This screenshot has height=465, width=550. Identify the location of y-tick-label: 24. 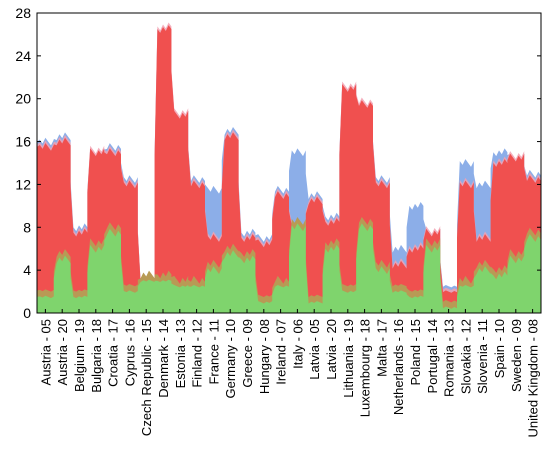
(23, 56).